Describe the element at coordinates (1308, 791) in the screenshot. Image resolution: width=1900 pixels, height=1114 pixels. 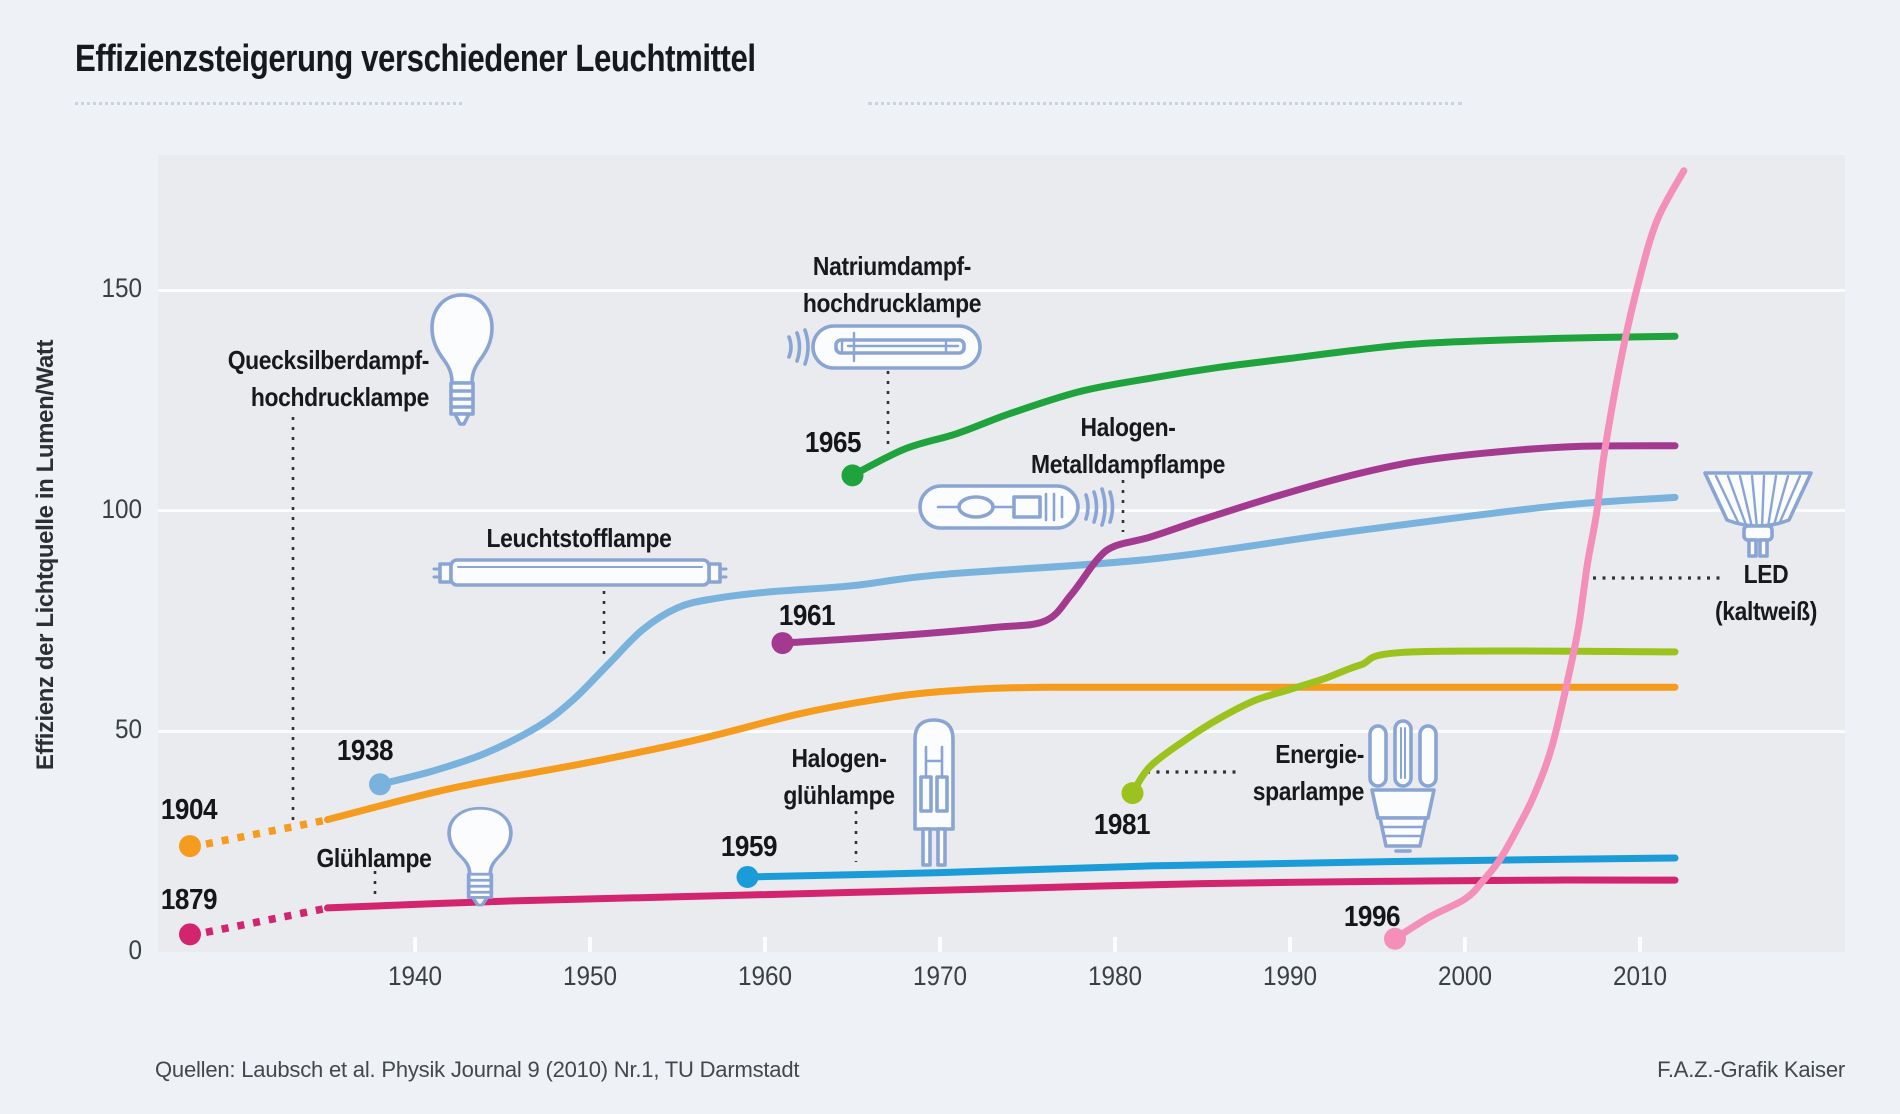
I see `series-label-line: sparlampe` at that location.